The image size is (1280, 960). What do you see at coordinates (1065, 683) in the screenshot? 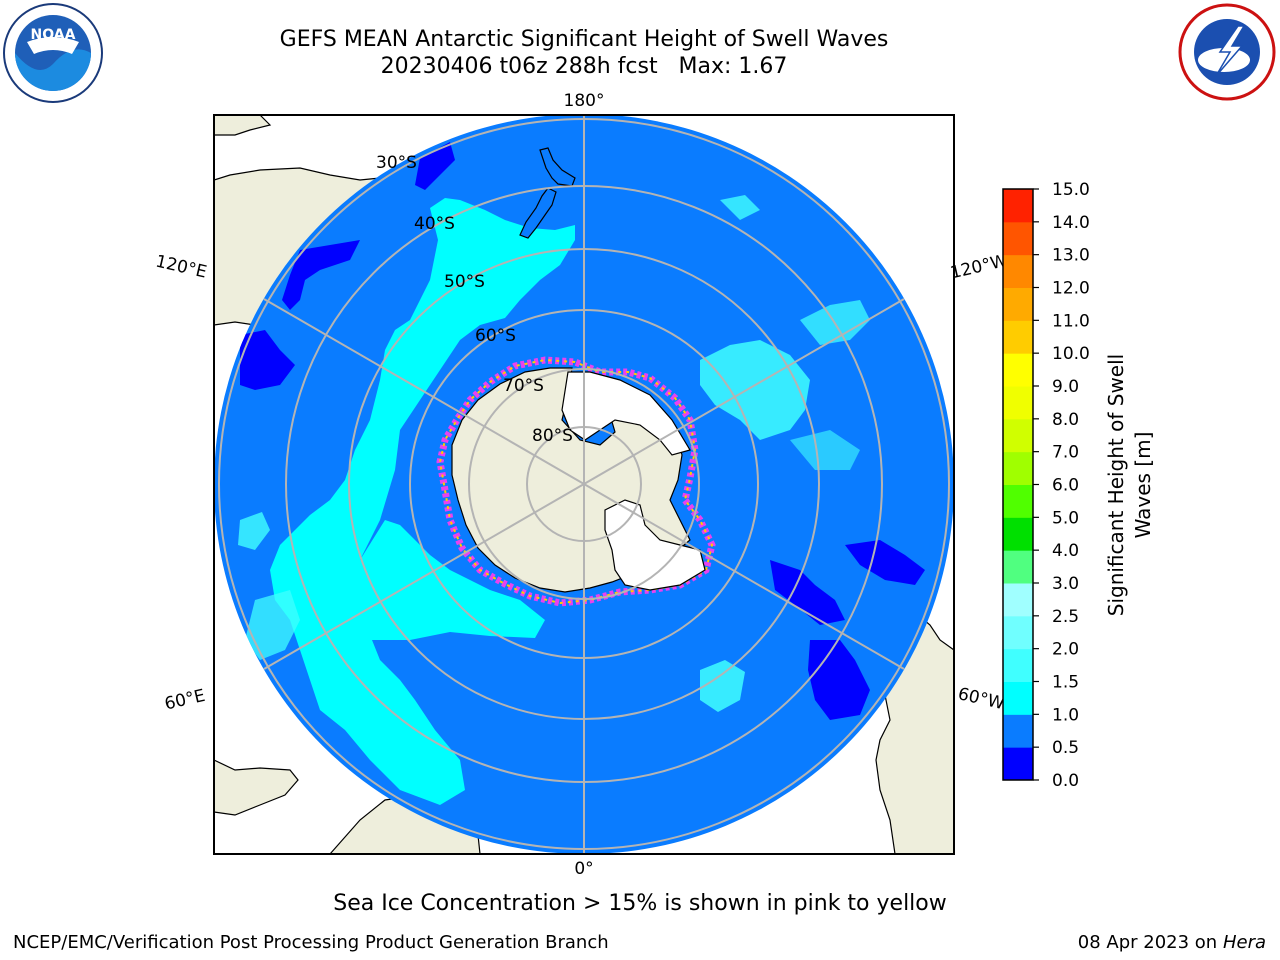
I see `colorbar-tick-label: 1.5` at bounding box center [1065, 683].